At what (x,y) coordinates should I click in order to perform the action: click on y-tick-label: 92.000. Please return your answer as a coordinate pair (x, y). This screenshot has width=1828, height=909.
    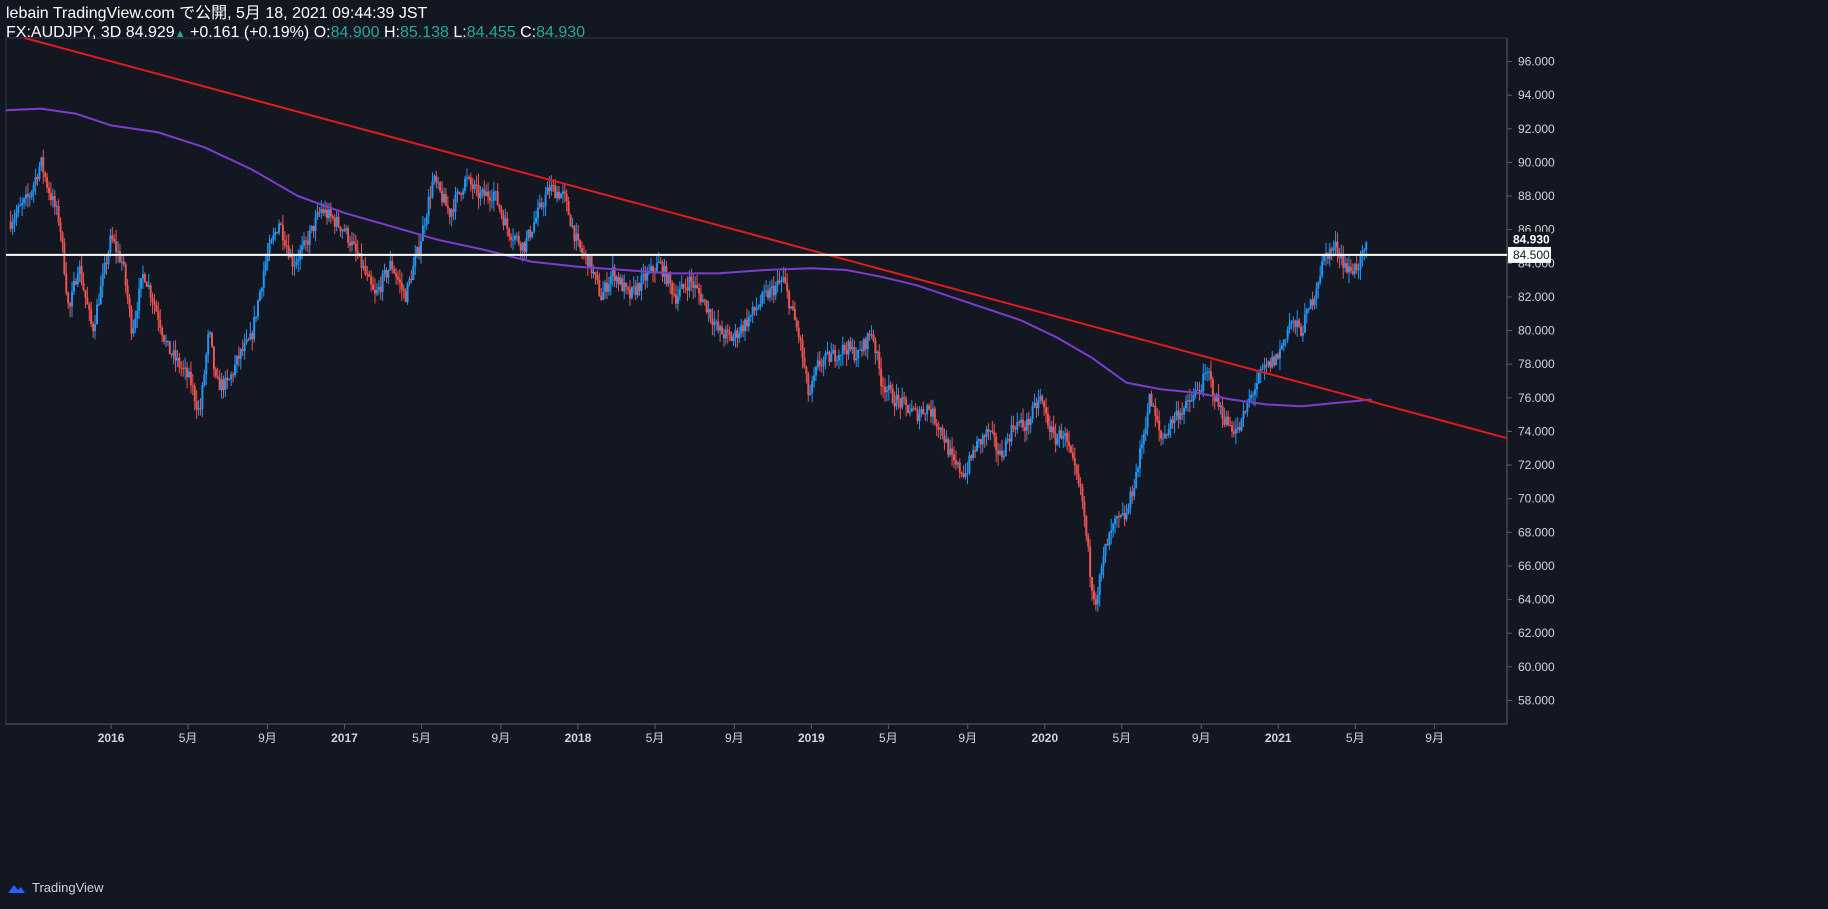
    Looking at the image, I should click on (1536, 129).